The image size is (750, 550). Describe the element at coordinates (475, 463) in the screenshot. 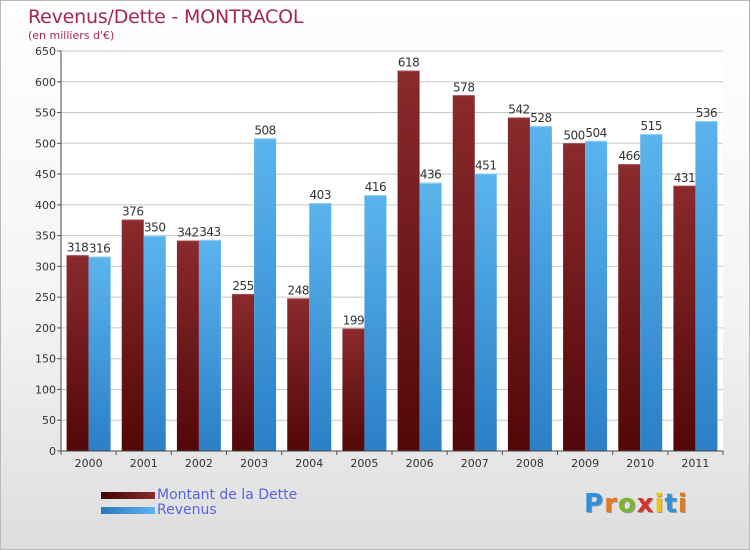

I see `x-tick-label: 2007` at that location.